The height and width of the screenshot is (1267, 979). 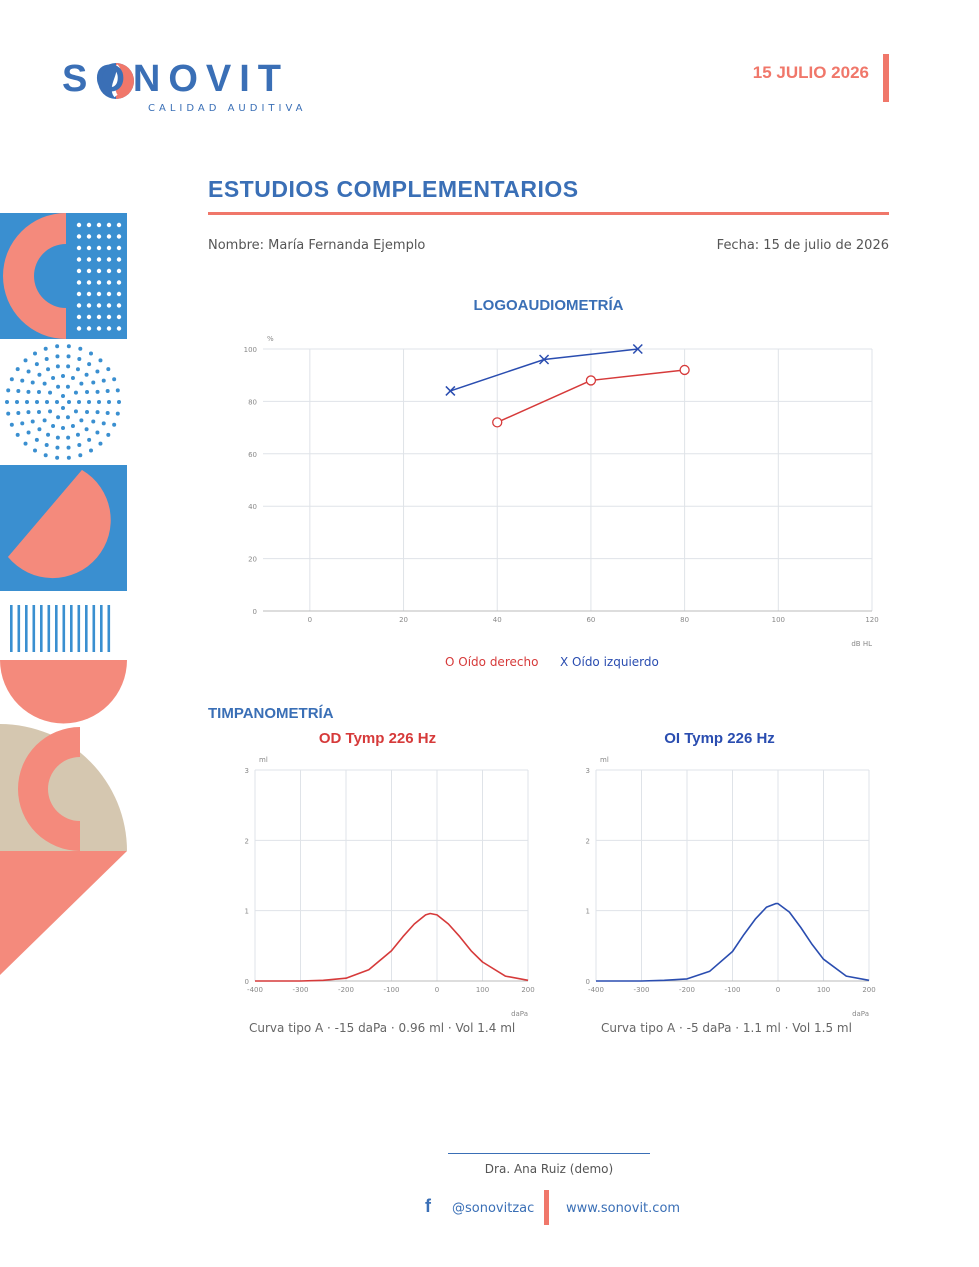 What do you see at coordinates (549, 1153) in the screenshot?
I see `signature-line` at bounding box center [549, 1153].